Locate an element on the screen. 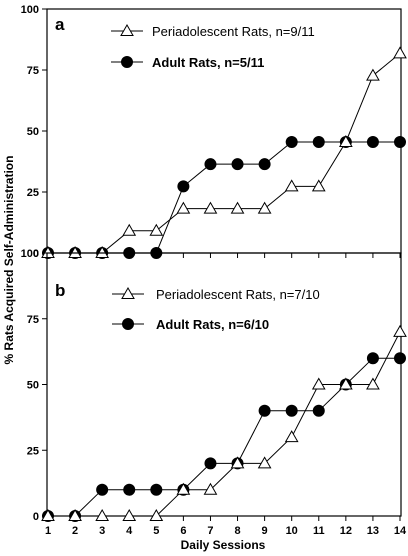  panel-b-y-tick-label: 0 is located at coordinates (36, 517).